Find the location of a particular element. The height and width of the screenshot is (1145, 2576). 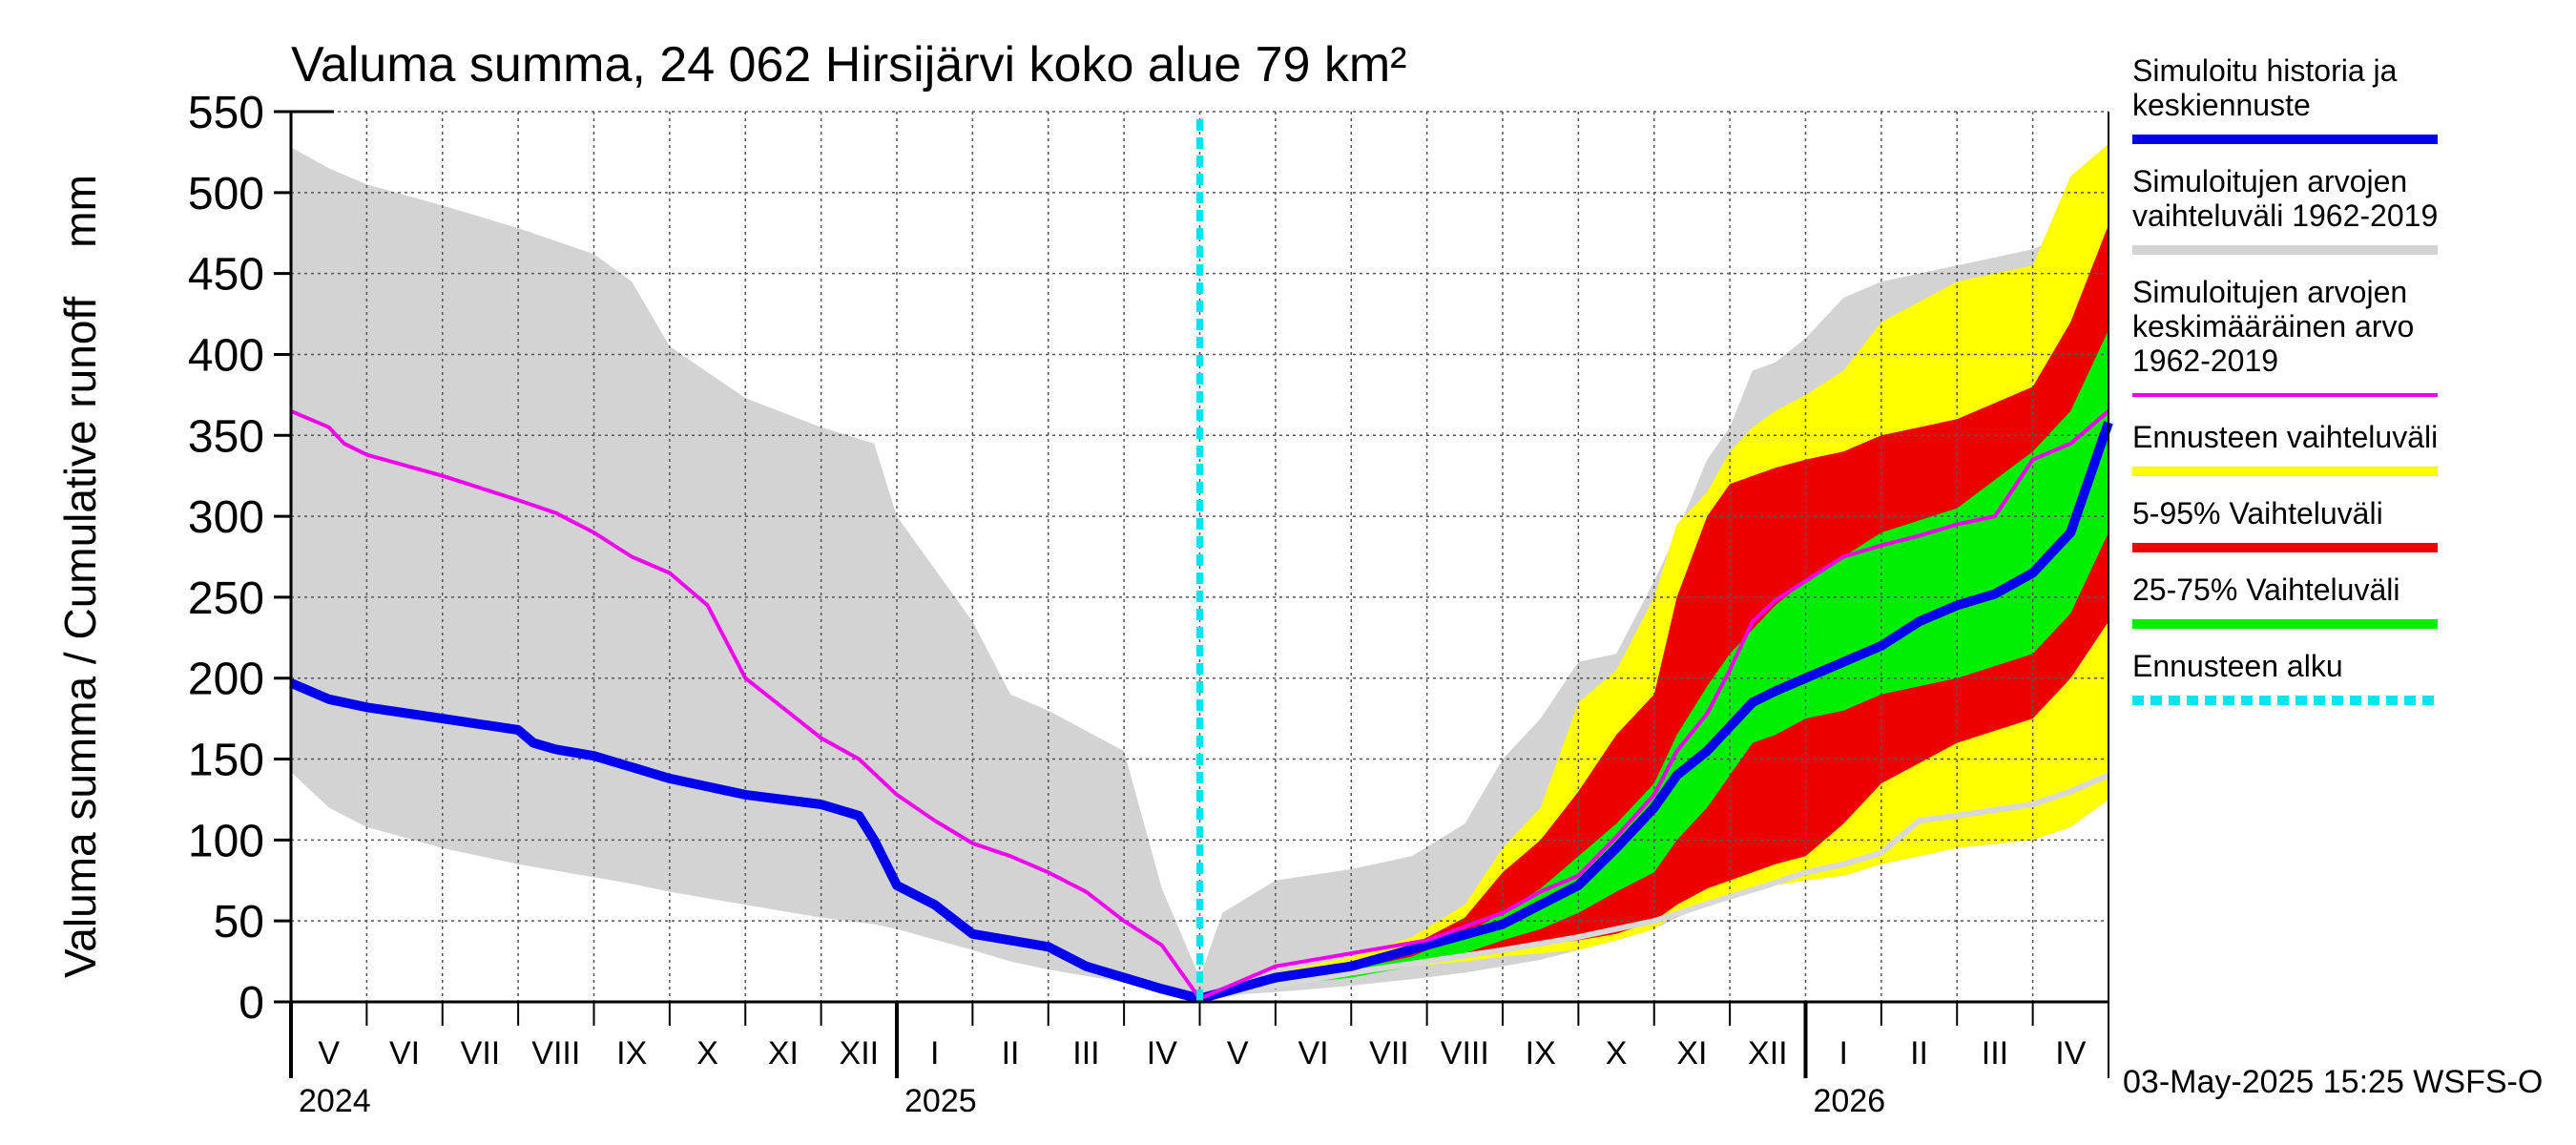

legend-label: Simuloitu historia ja is located at coordinates (2265, 70).